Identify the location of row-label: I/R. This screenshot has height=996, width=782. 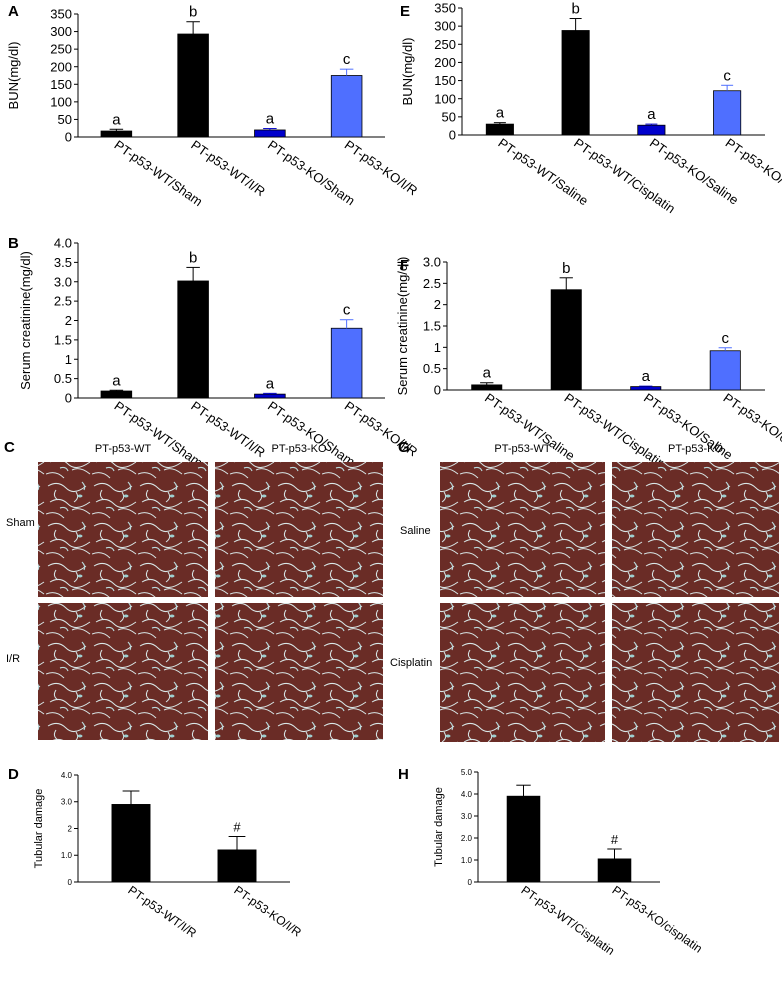
(13, 659).